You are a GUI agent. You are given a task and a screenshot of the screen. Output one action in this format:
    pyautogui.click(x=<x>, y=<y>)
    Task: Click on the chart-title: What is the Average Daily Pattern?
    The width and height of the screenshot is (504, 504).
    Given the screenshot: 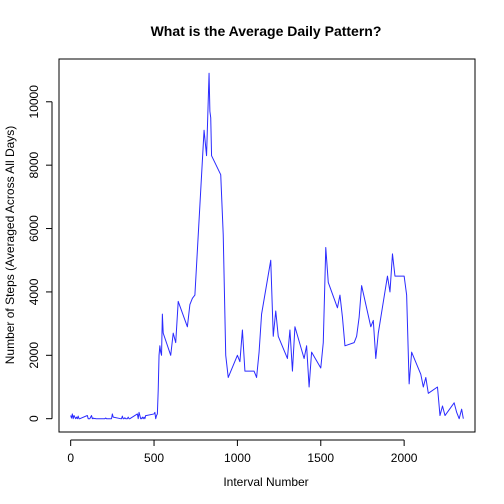 What is the action you would take?
    pyautogui.click(x=266, y=31)
    